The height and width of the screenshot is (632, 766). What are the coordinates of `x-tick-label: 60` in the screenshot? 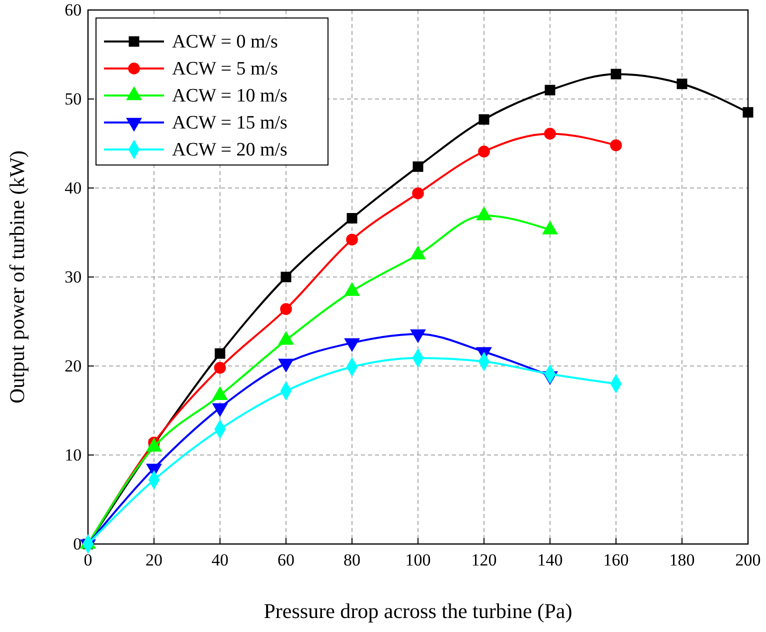 It's located at (286, 560).